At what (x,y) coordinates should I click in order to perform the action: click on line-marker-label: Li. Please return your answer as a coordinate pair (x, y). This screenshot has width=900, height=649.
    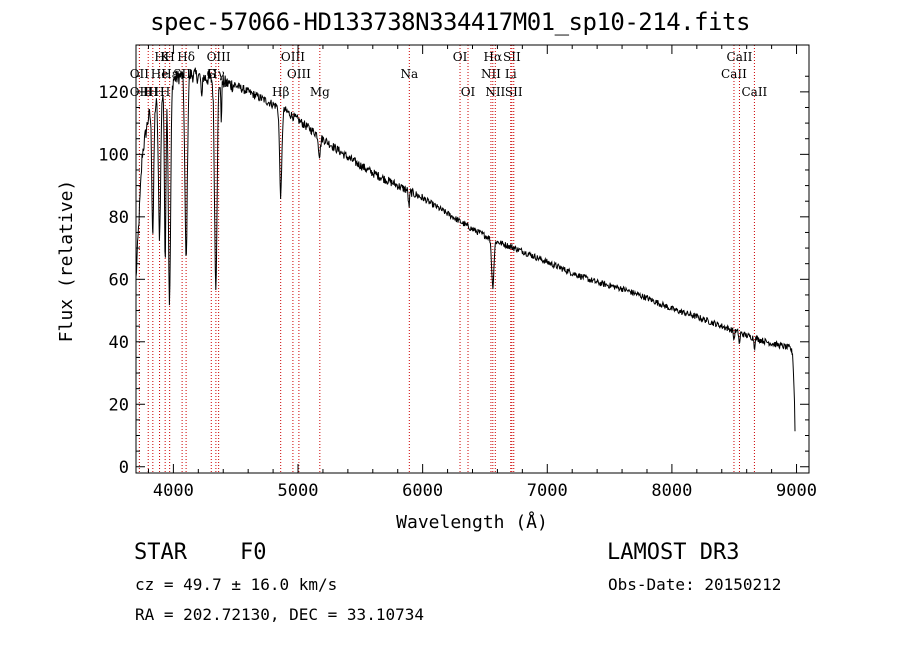
    Looking at the image, I should click on (511, 74).